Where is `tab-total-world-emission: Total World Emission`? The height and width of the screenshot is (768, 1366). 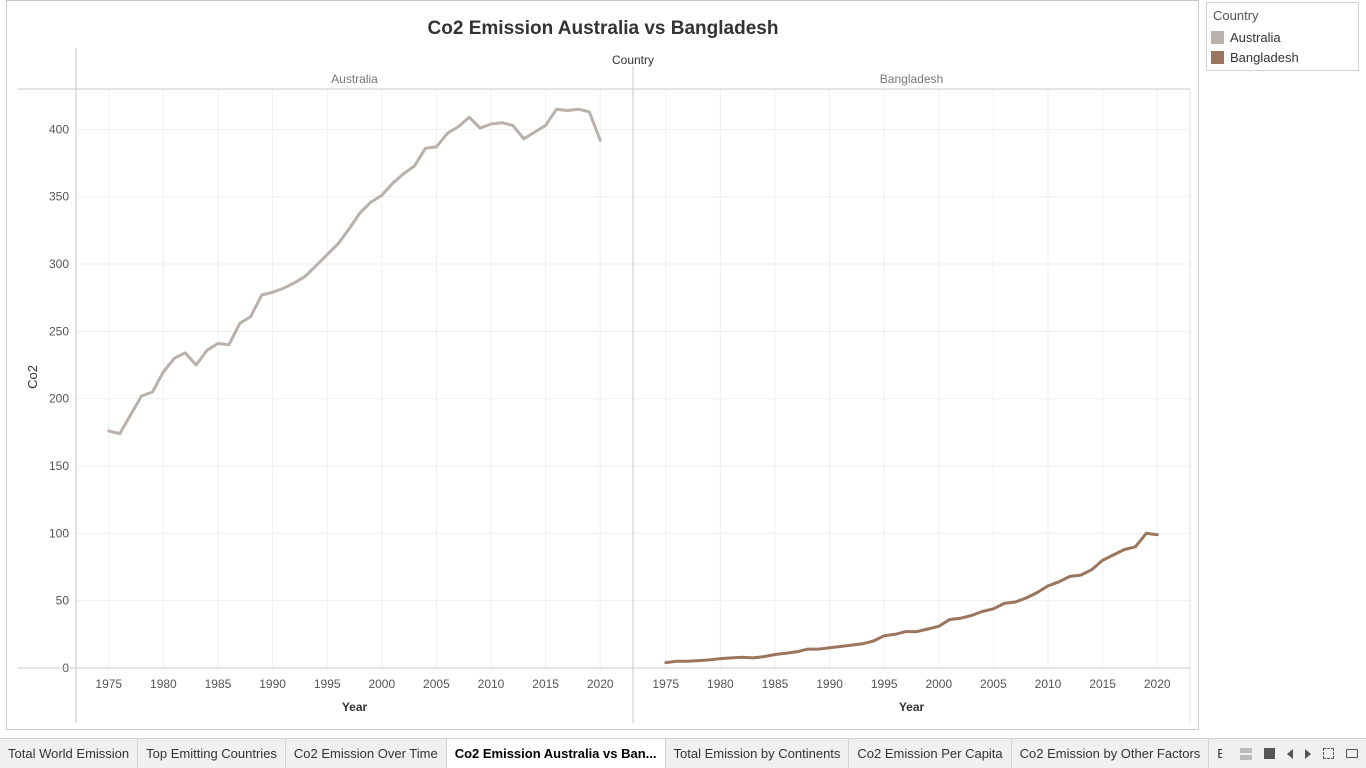
tab-total-world-emission: Total World Emission is located at coordinates (69, 753).